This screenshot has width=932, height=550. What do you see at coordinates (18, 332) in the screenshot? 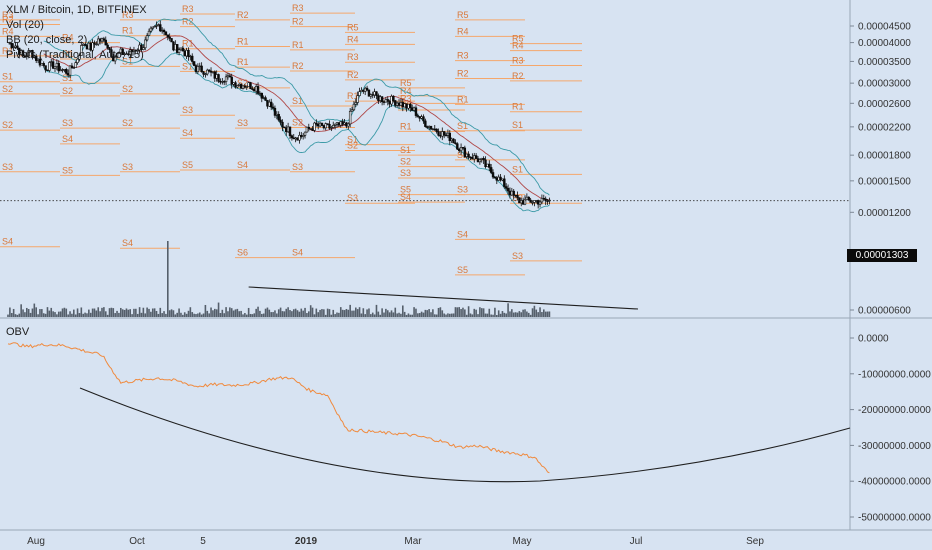
I see `obv-title: OBV` at bounding box center [18, 332].